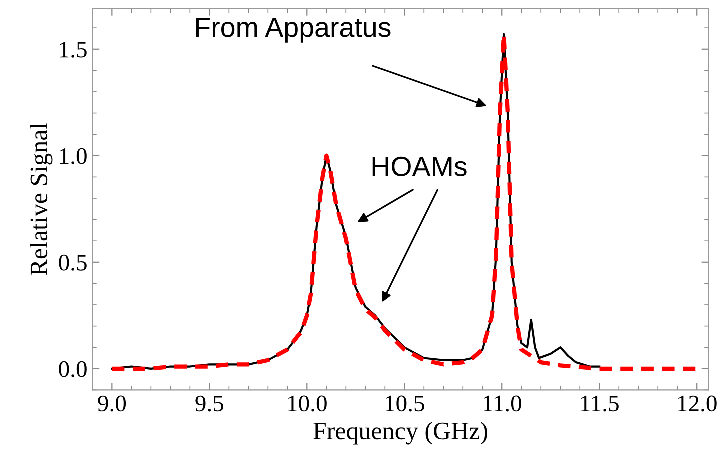 The image size is (724, 469). What do you see at coordinates (73, 369) in the screenshot?
I see `y-tick-label: 0.0` at bounding box center [73, 369].